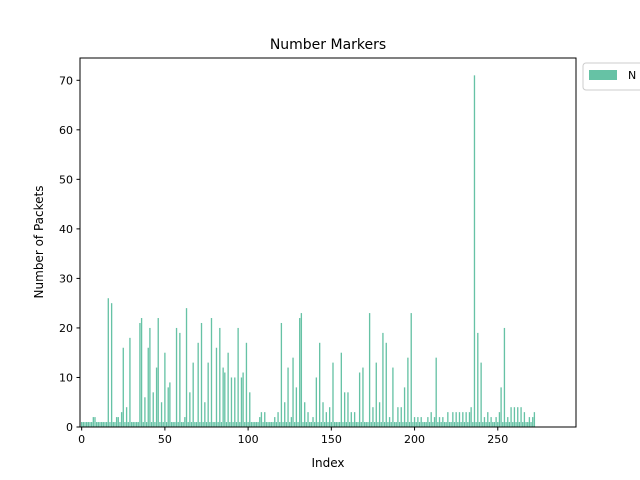  I want to click on x-tick-label: 250, so click(497, 439).